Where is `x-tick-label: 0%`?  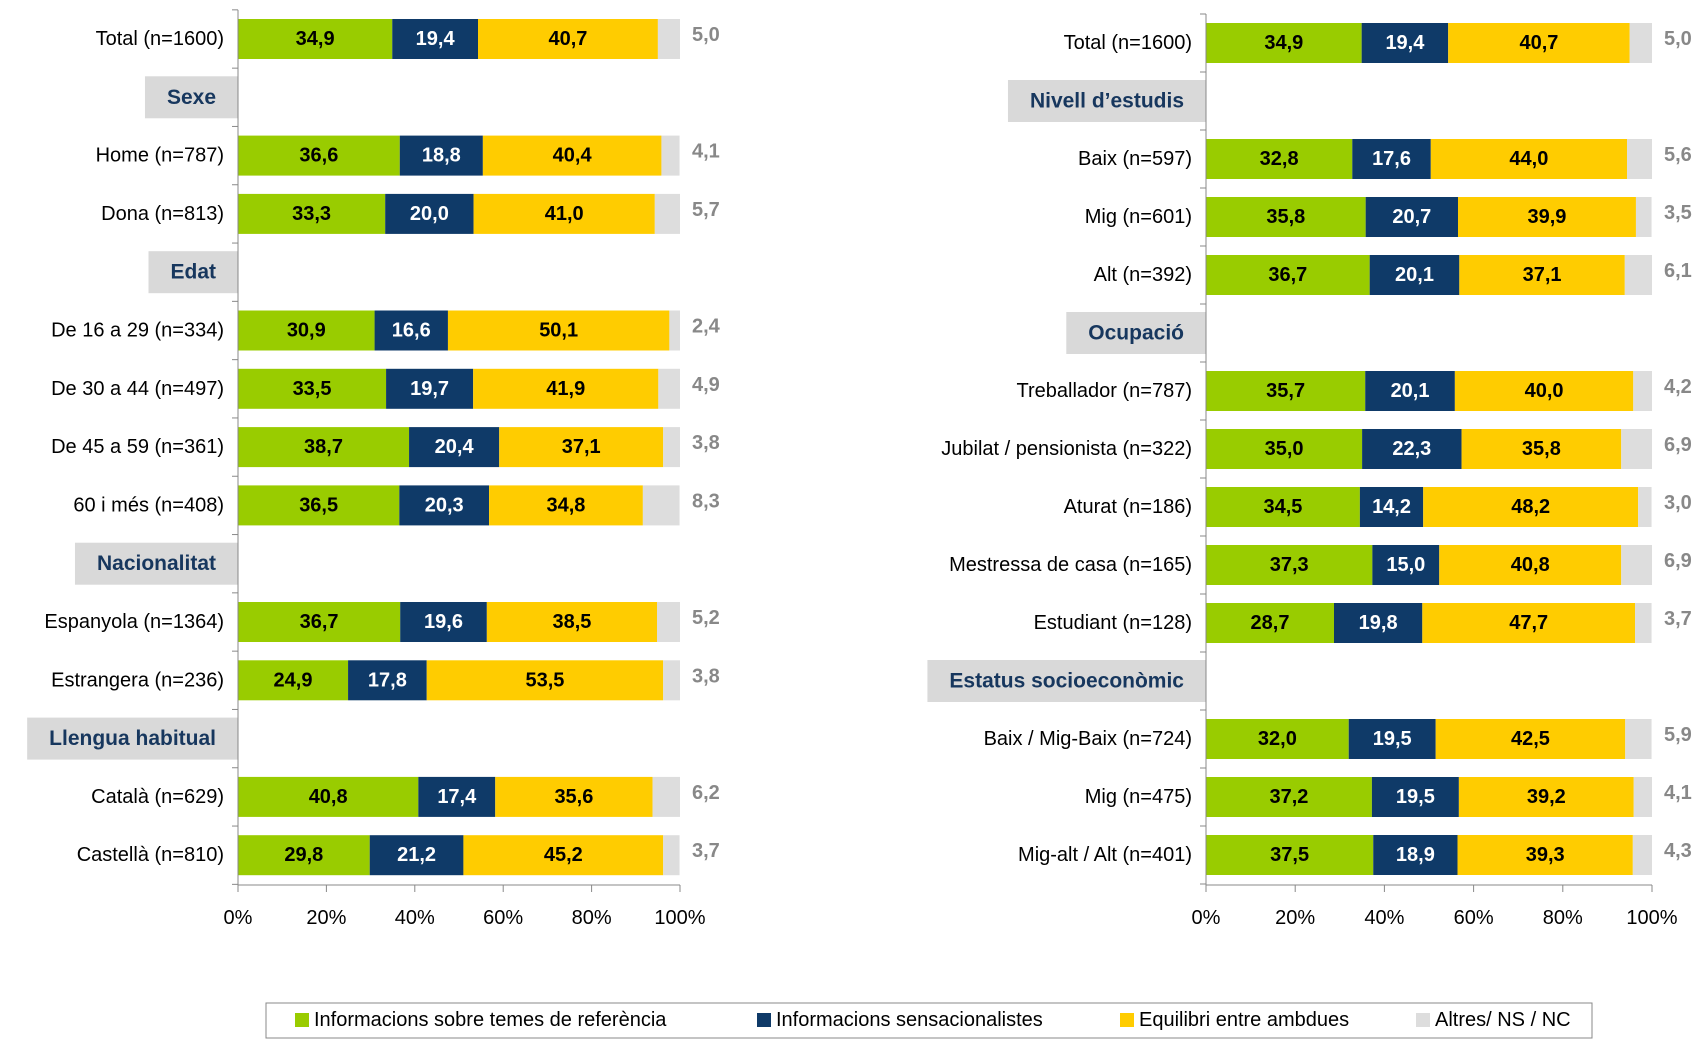 x-tick-label: 0% is located at coordinates (238, 918).